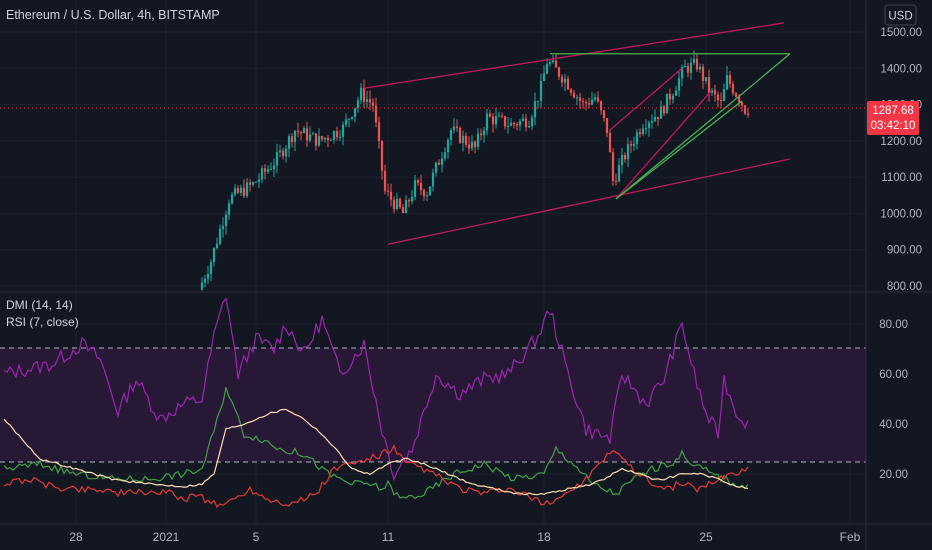 This screenshot has height=550, width=932. What do you see at coordinates (900, 15) in the screenshot?
I see `currency-button: USD` at bounding box center [900, 15].